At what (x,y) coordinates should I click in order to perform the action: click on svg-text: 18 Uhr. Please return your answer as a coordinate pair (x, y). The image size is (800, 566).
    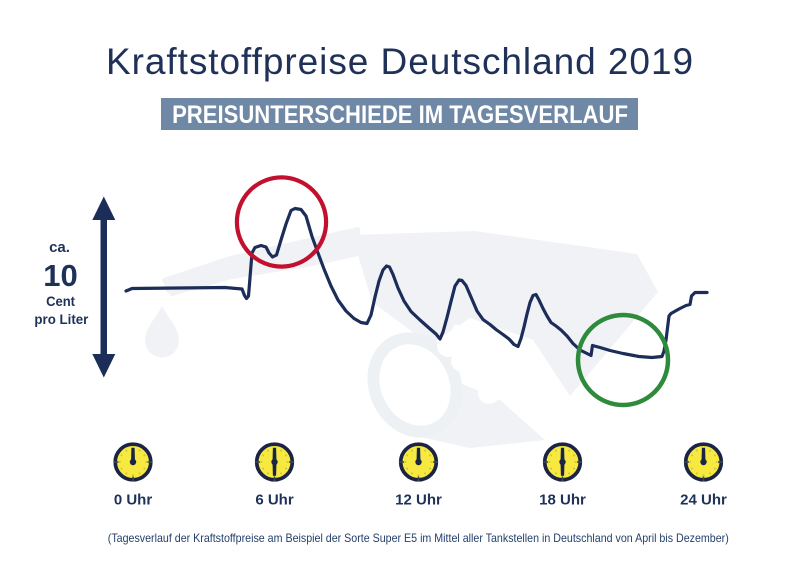
    Looking at the image, I should click on (562, 500).